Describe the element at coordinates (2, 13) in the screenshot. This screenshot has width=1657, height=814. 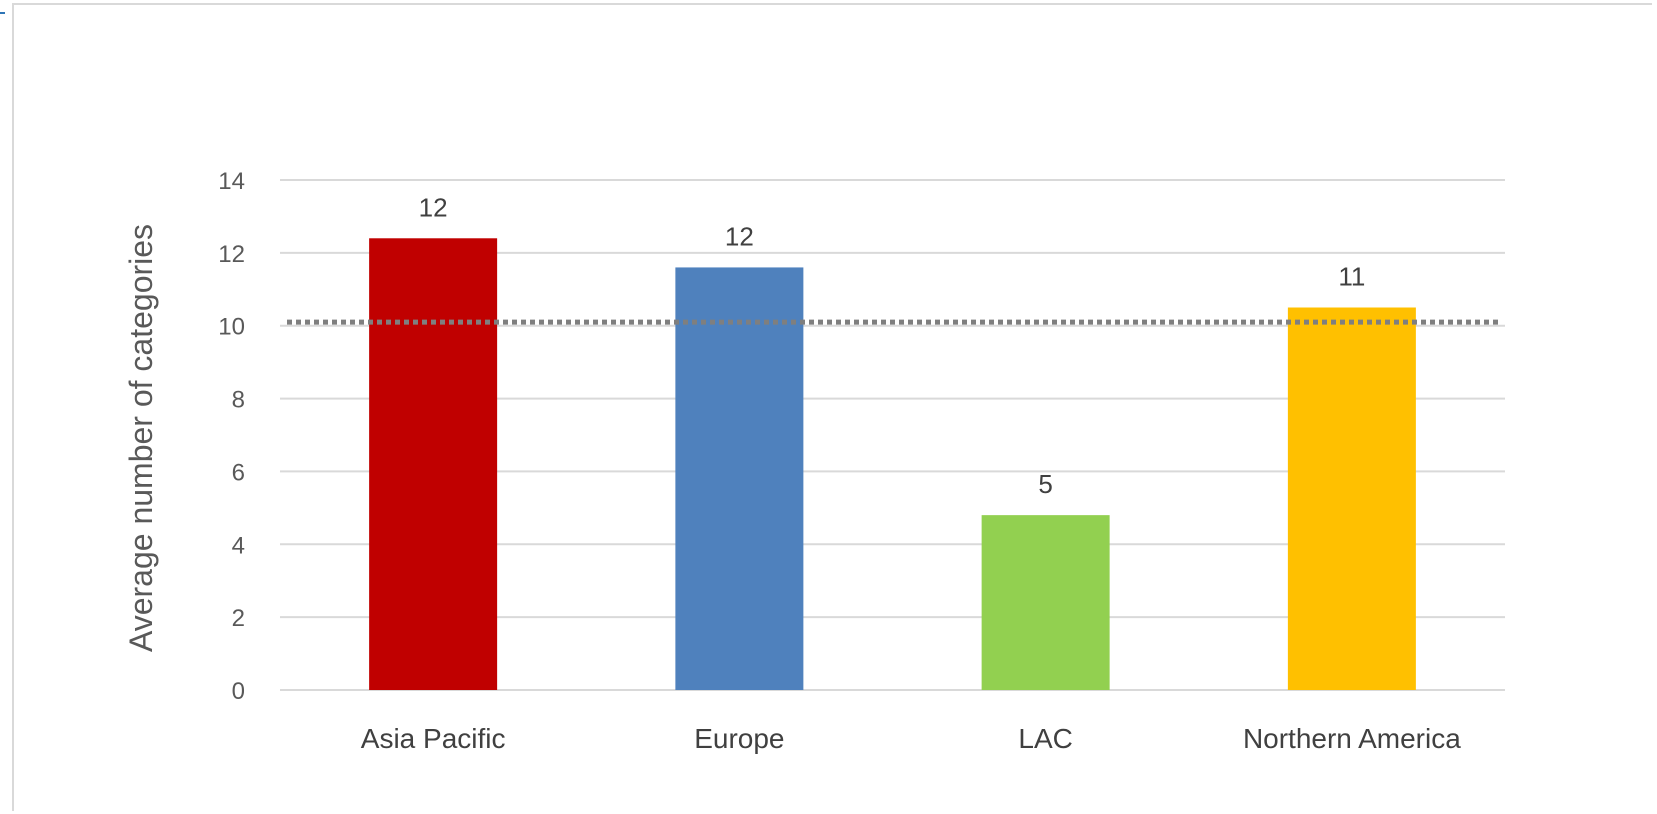
I see `corner-marker` at that location.